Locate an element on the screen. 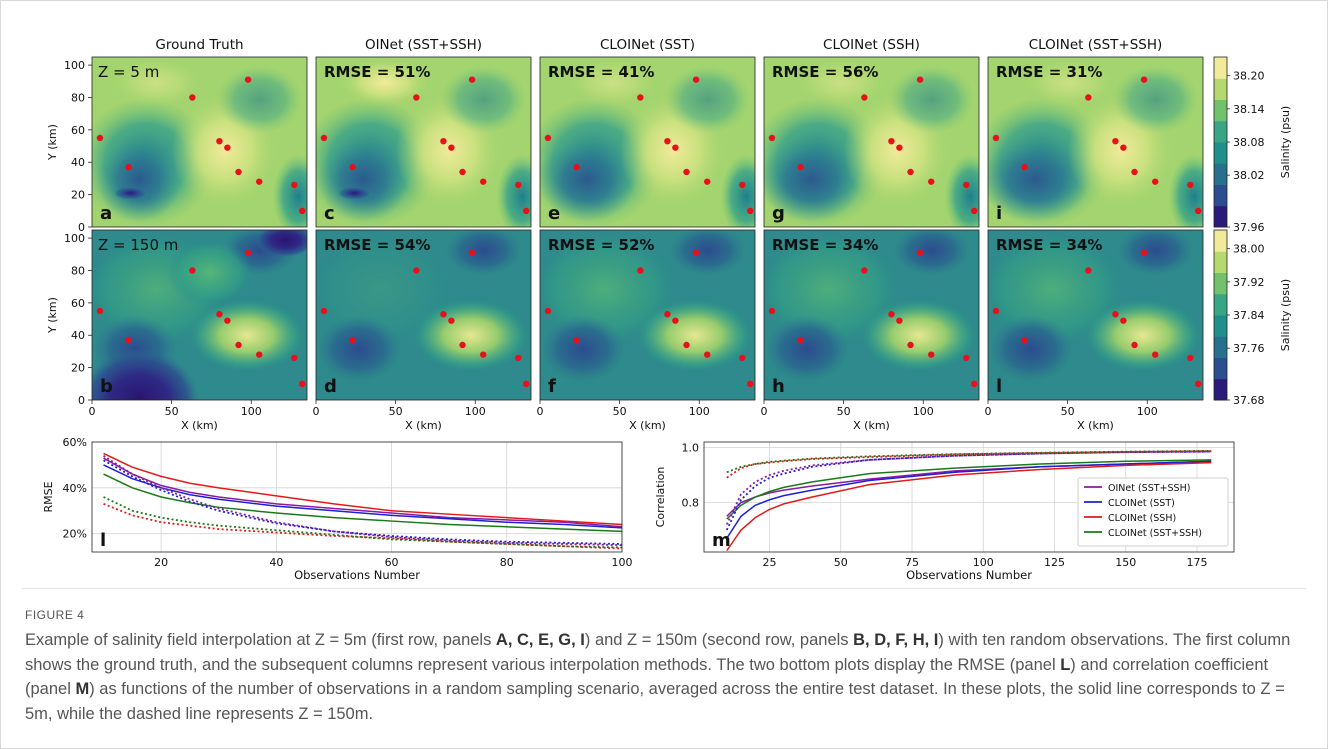  colorbar-tick-label: 38.20 is located at coordinates (1249, 76).